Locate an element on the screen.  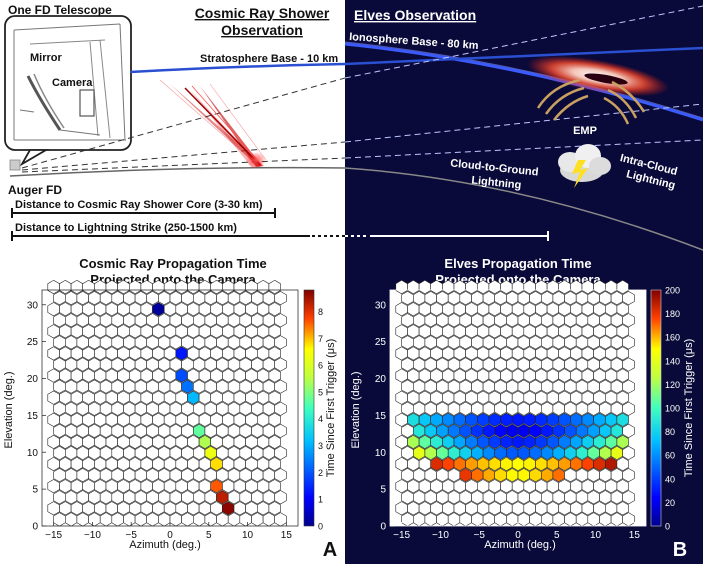
y-tick-label: 0 is located at coordinates (383, 527).